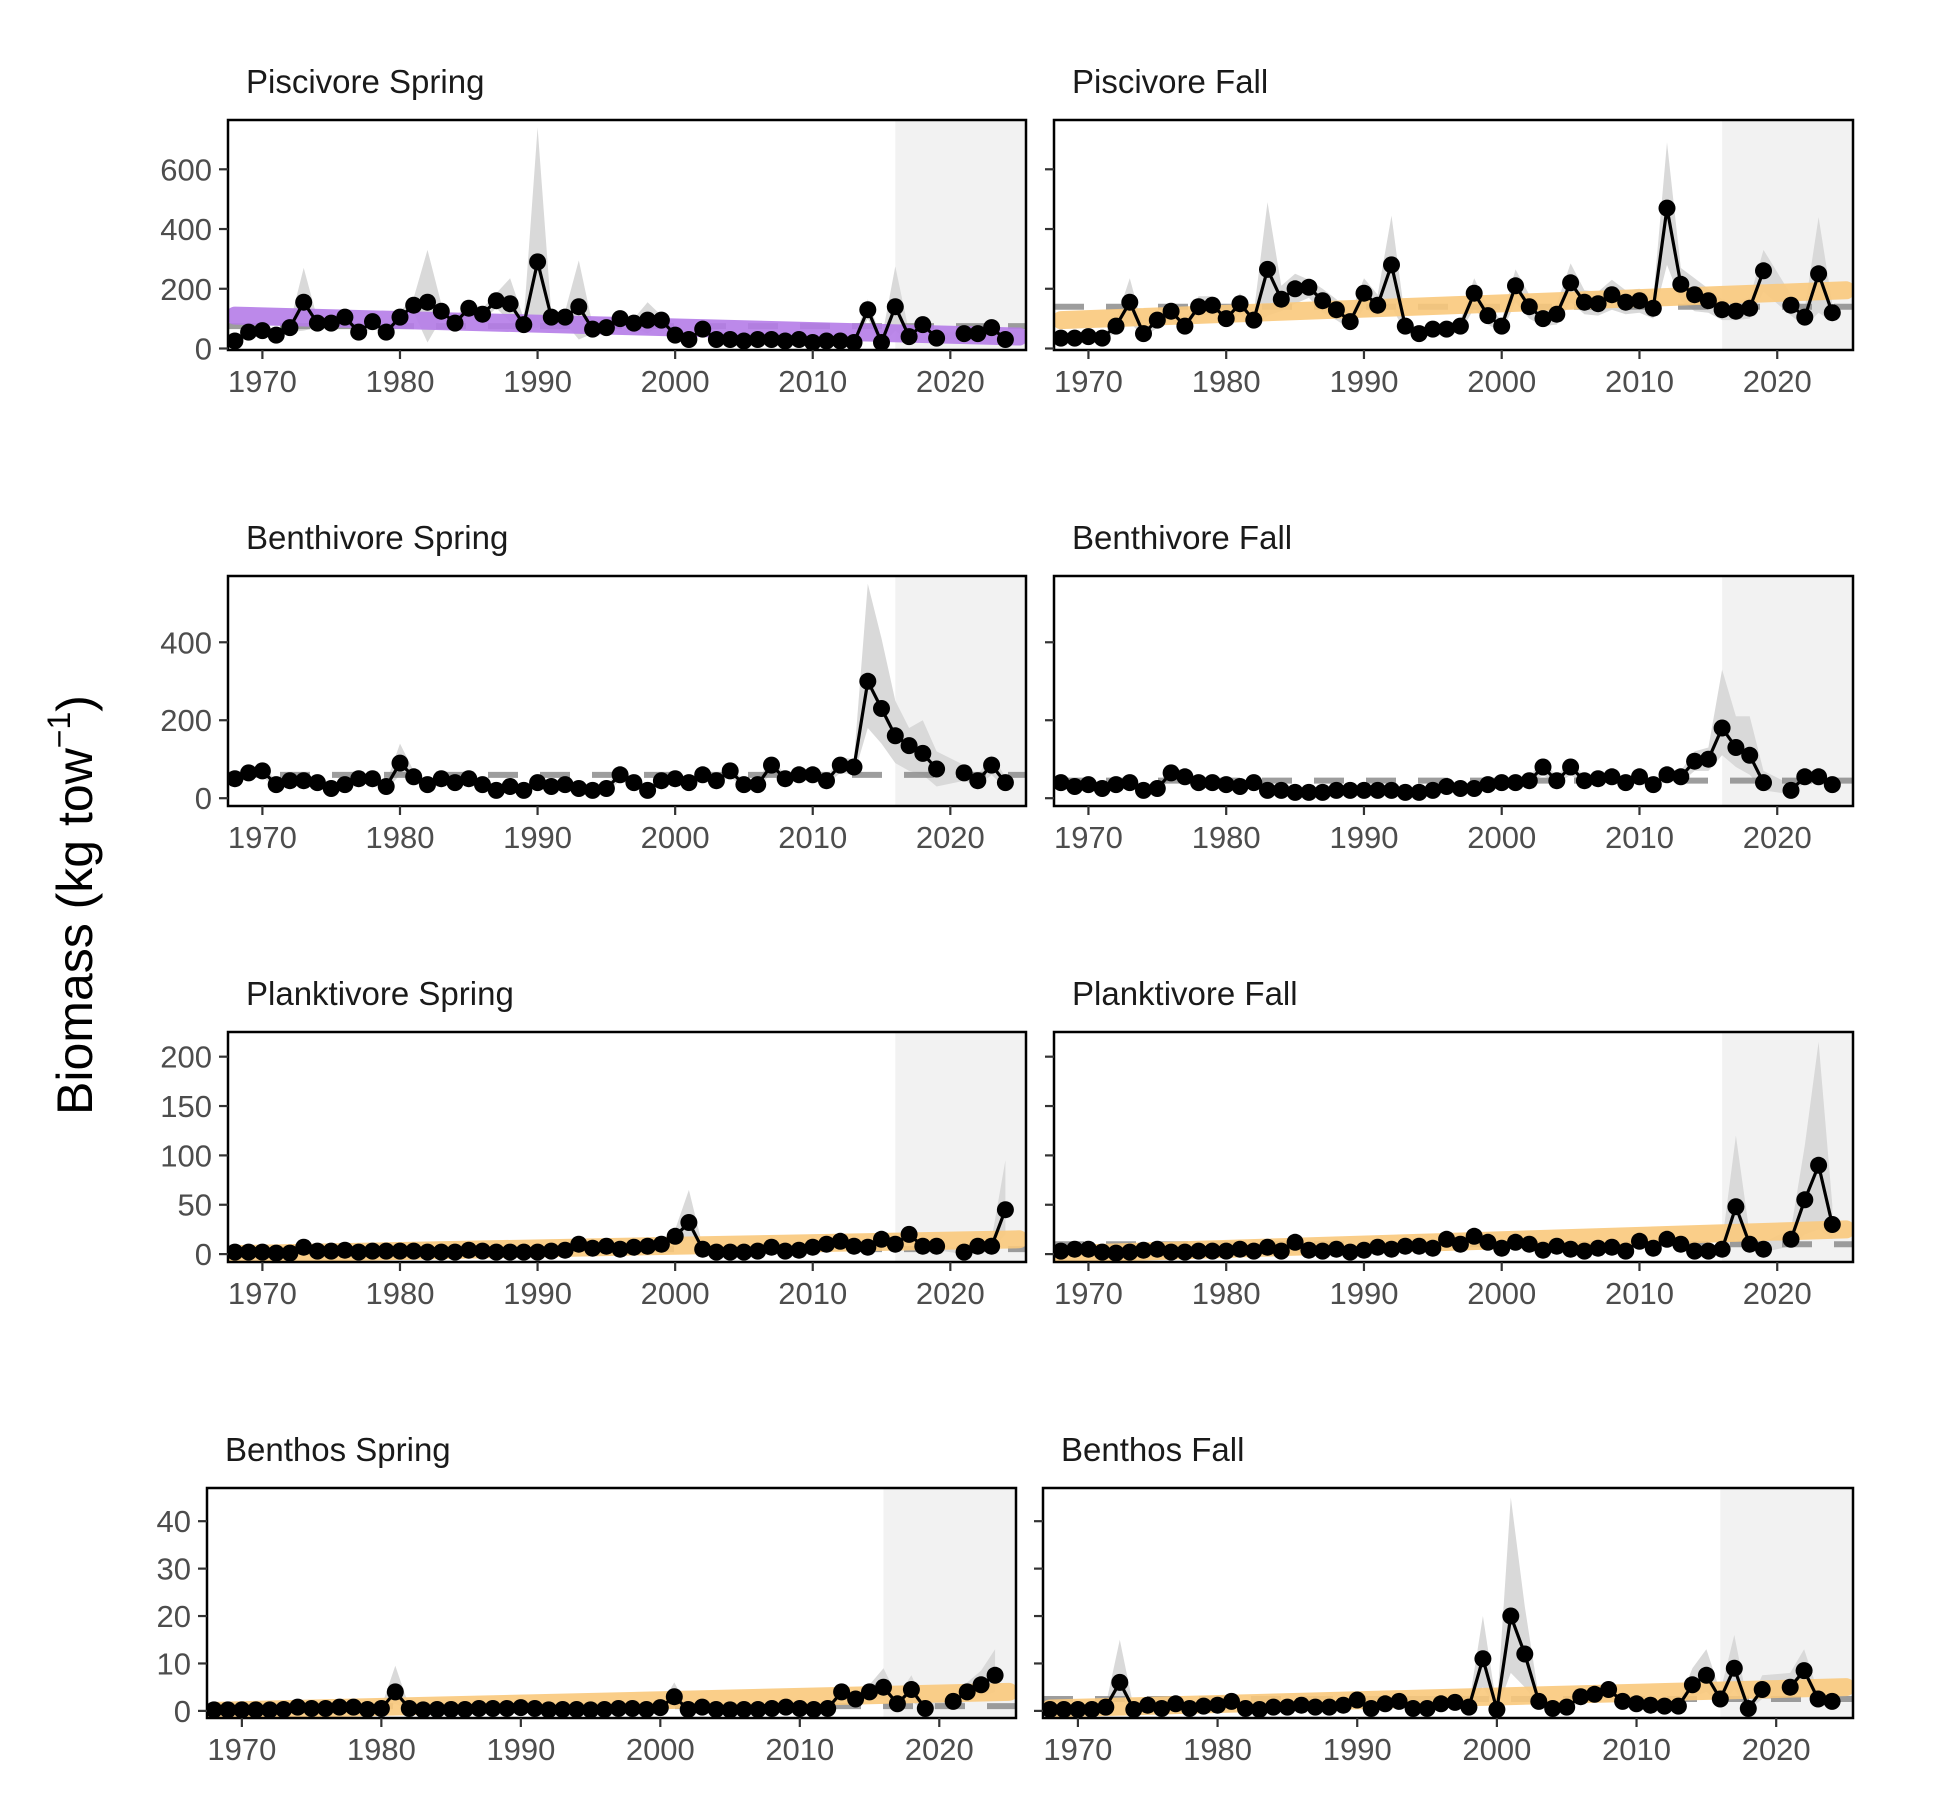 Image resolution: width=1950 pixels, height=1800 pixels. Describe the element at coordinates (627, 691) in the screenshot. I see `plot-area` at that location.